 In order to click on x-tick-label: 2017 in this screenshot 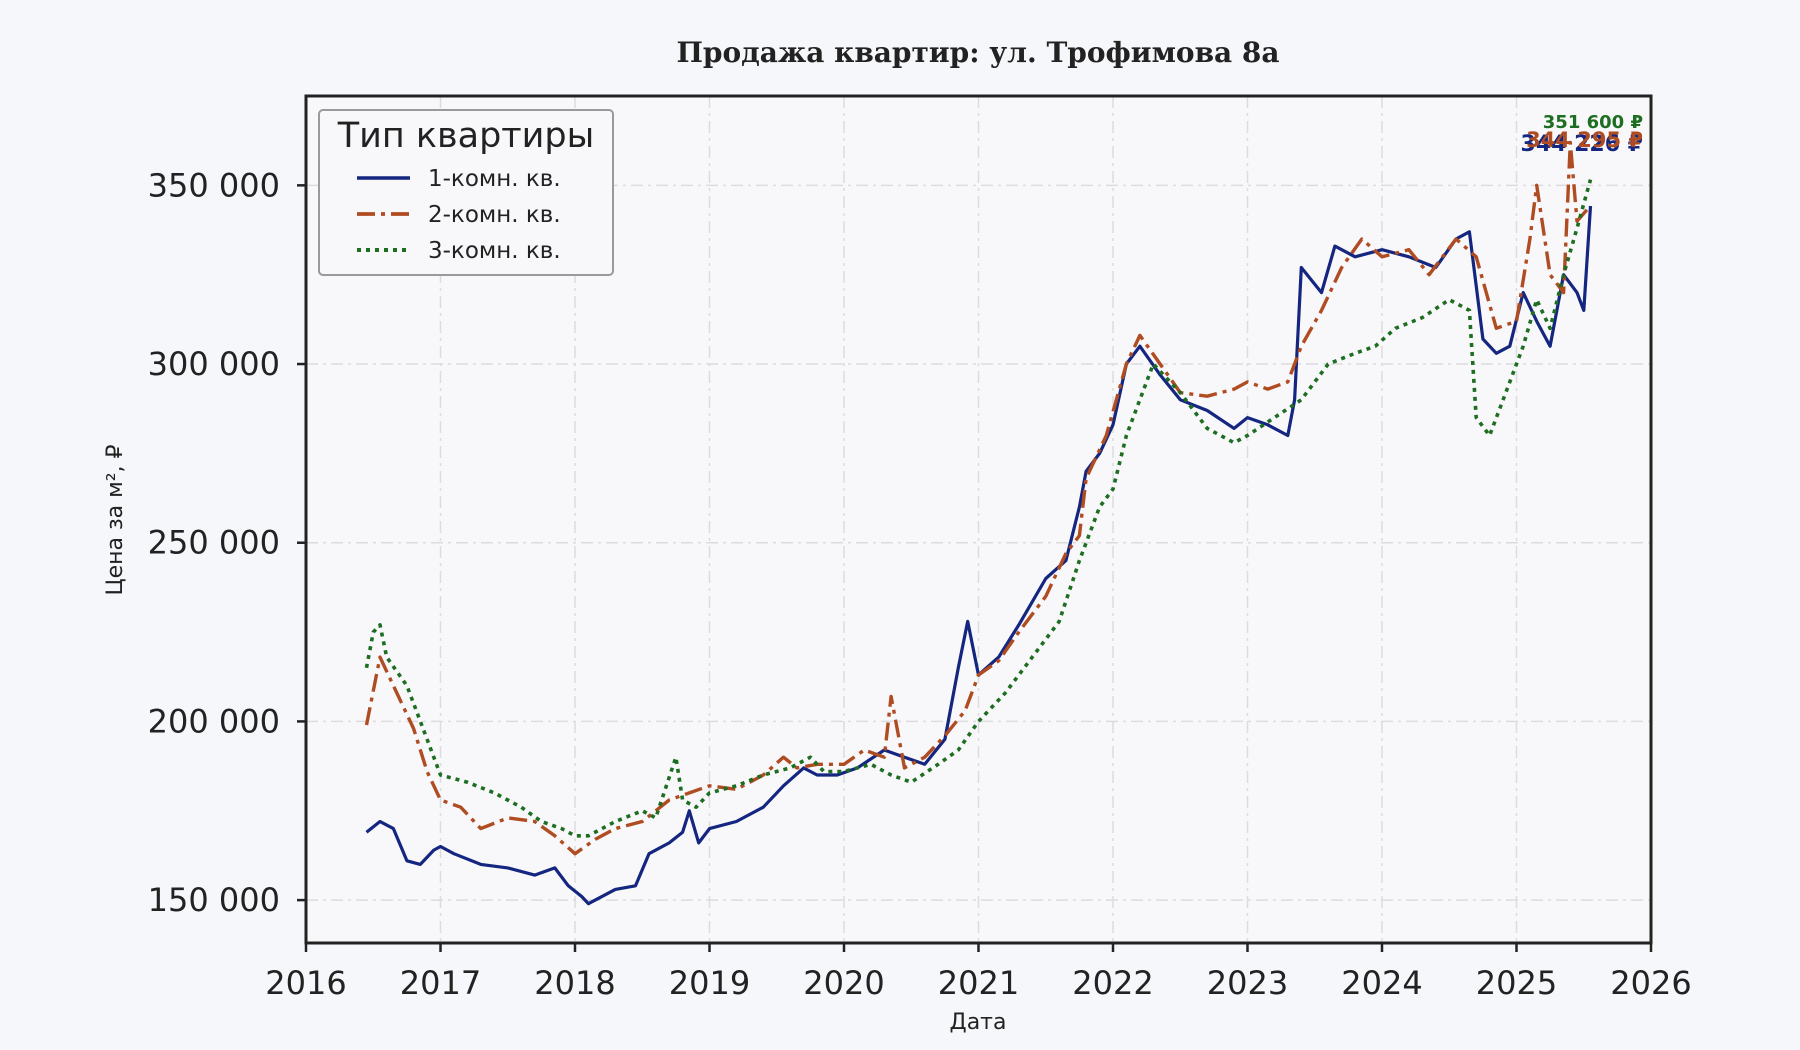, I will do `click(440, 983)`.